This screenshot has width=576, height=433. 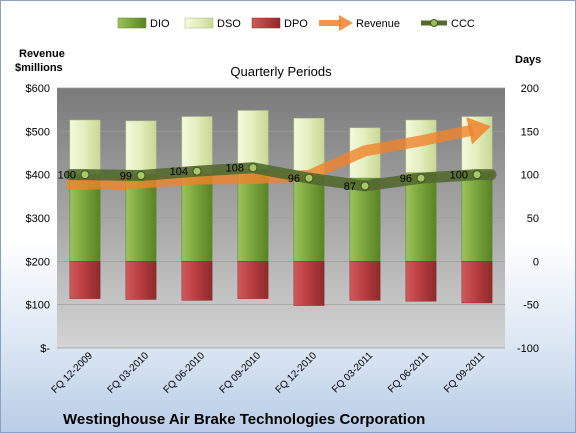 I want to click on legend-swatch-dio, so click(x=132, y=23).